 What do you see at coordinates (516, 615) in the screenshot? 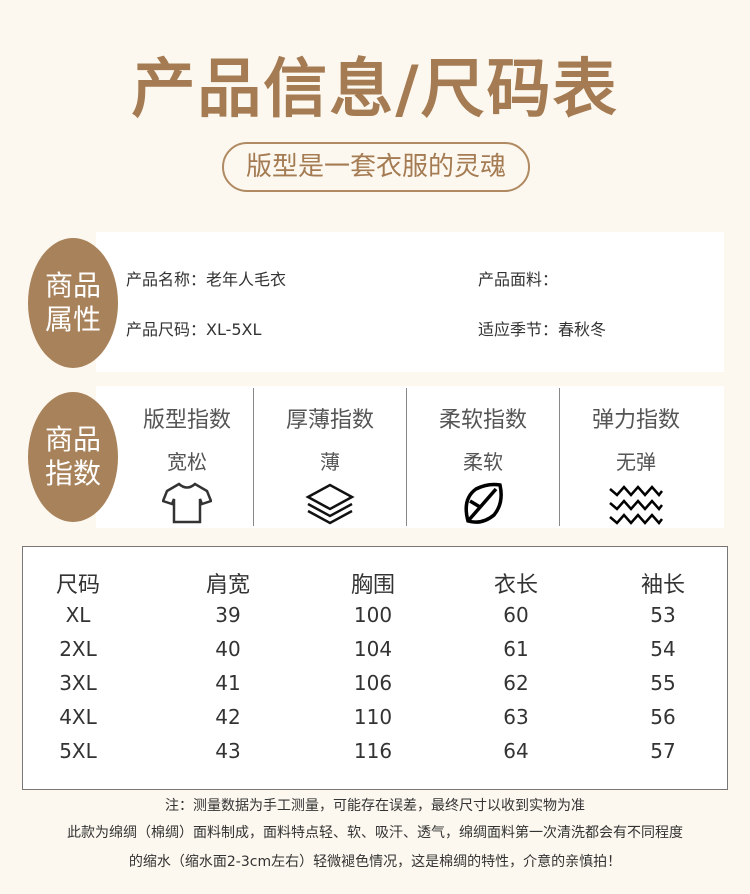
I see `table-cell: 60` at bounding box center [516, 615].